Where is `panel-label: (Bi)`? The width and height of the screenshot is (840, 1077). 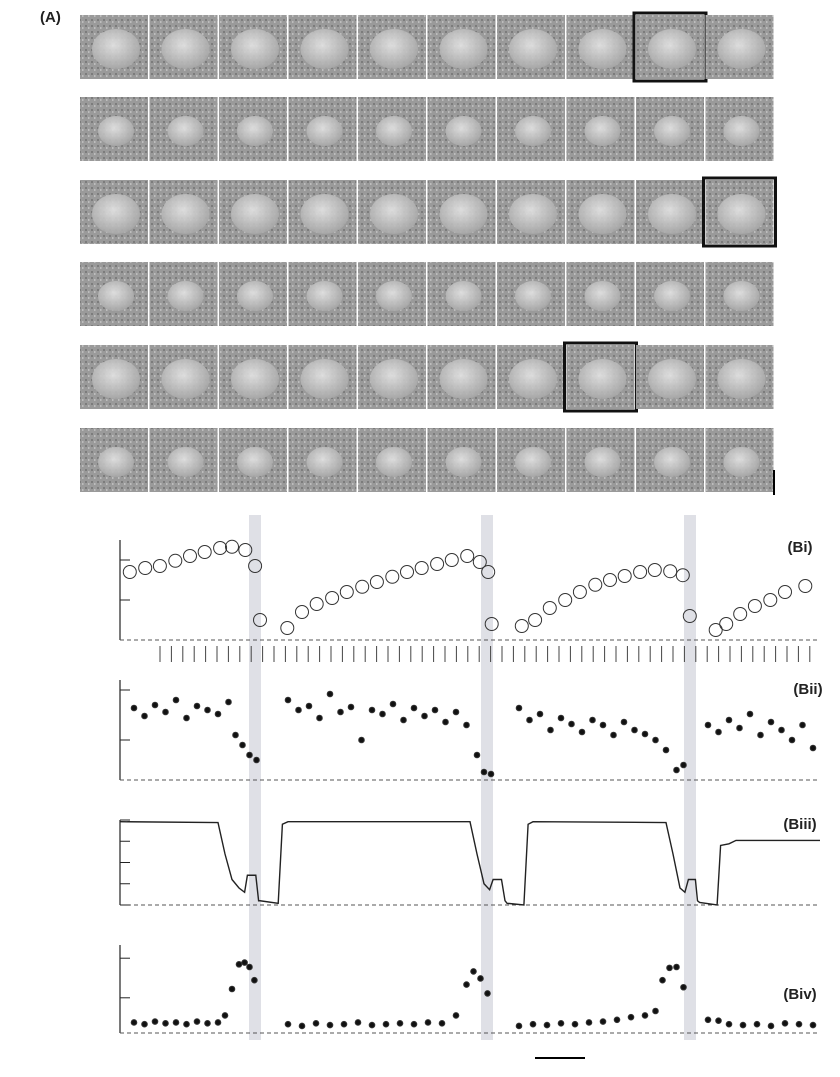 panel-label: (Bi) is located at coordinates (800, 547).